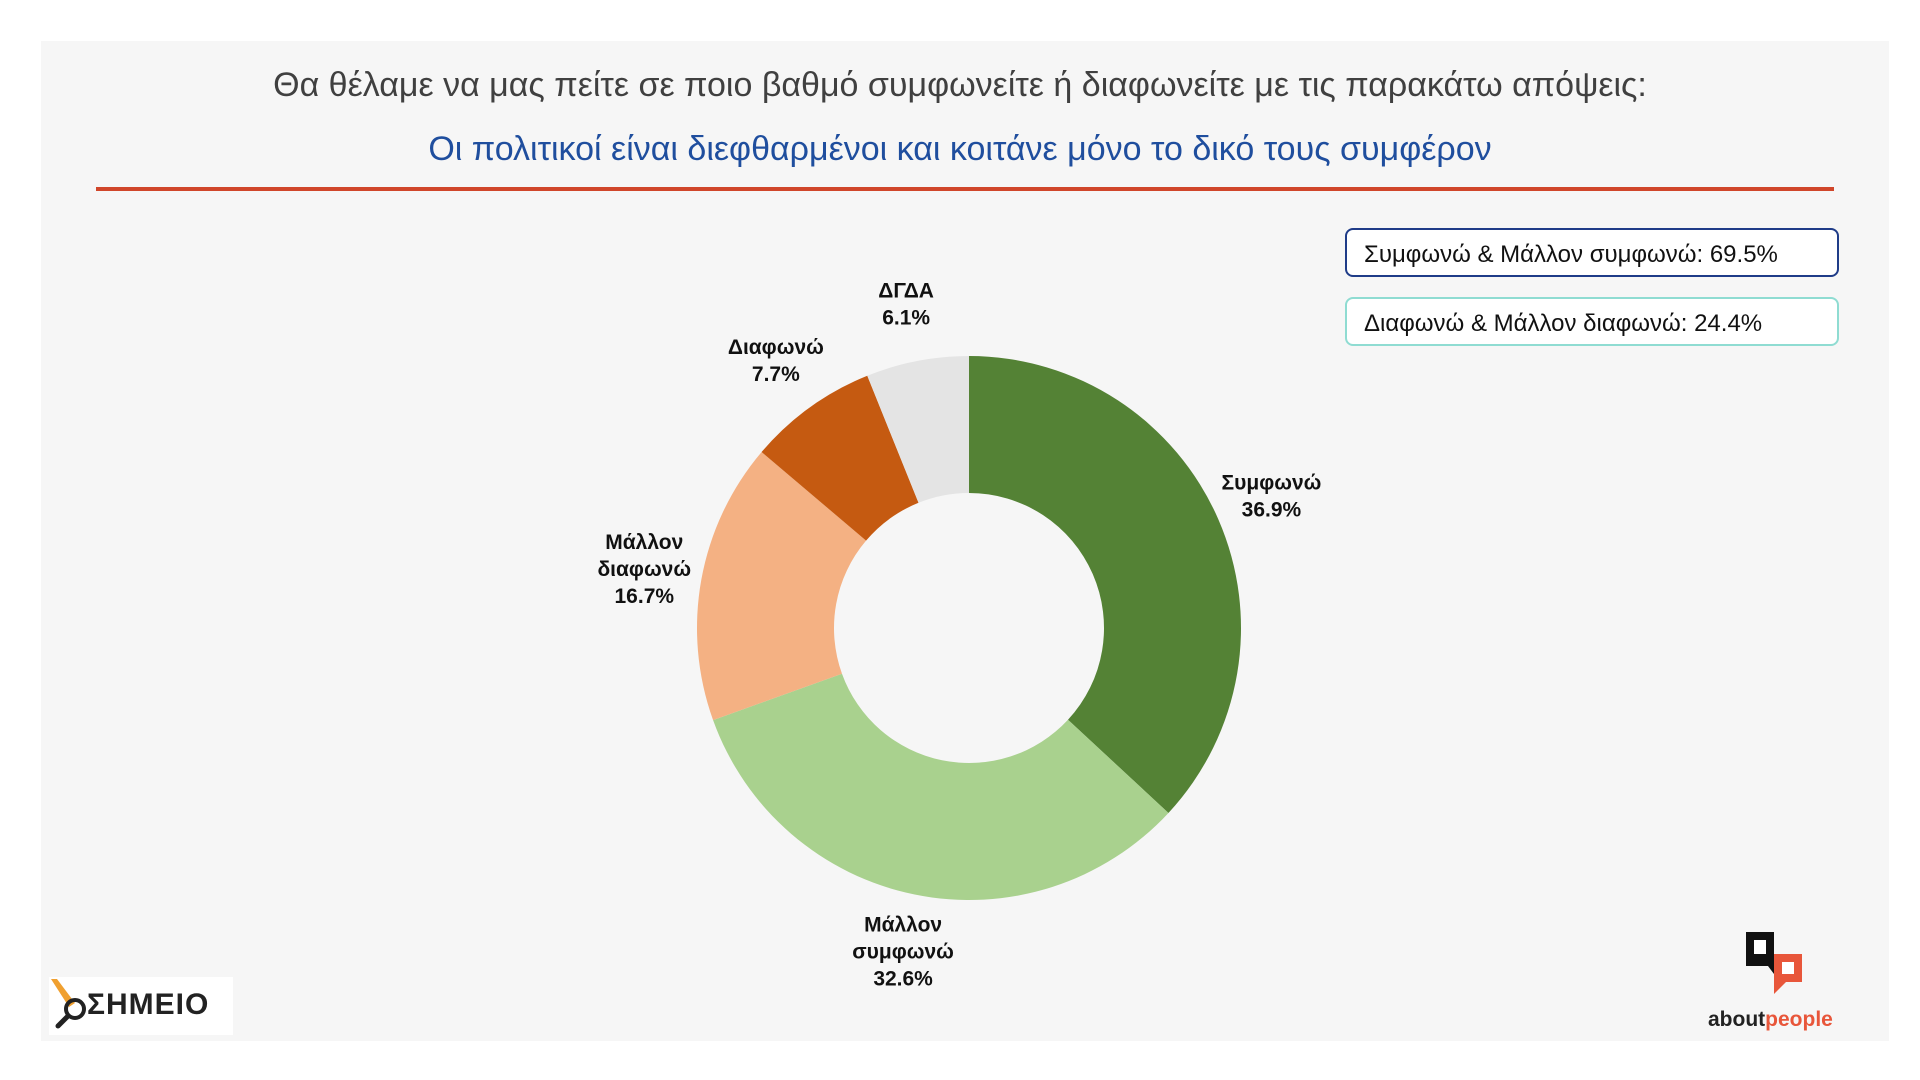 Image resolution: width=1920 pixels, height=1080 pixels. I want to click on slice-label-4: ΔΓΔΑ 6.1%, so click(906, 305).